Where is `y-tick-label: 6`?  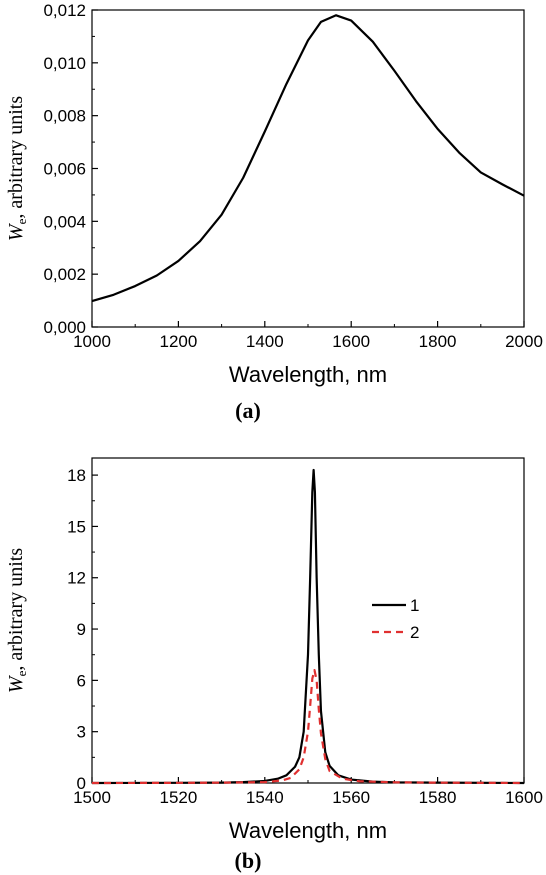
y-tick-label: 6 is located at coordinates (81, 680).